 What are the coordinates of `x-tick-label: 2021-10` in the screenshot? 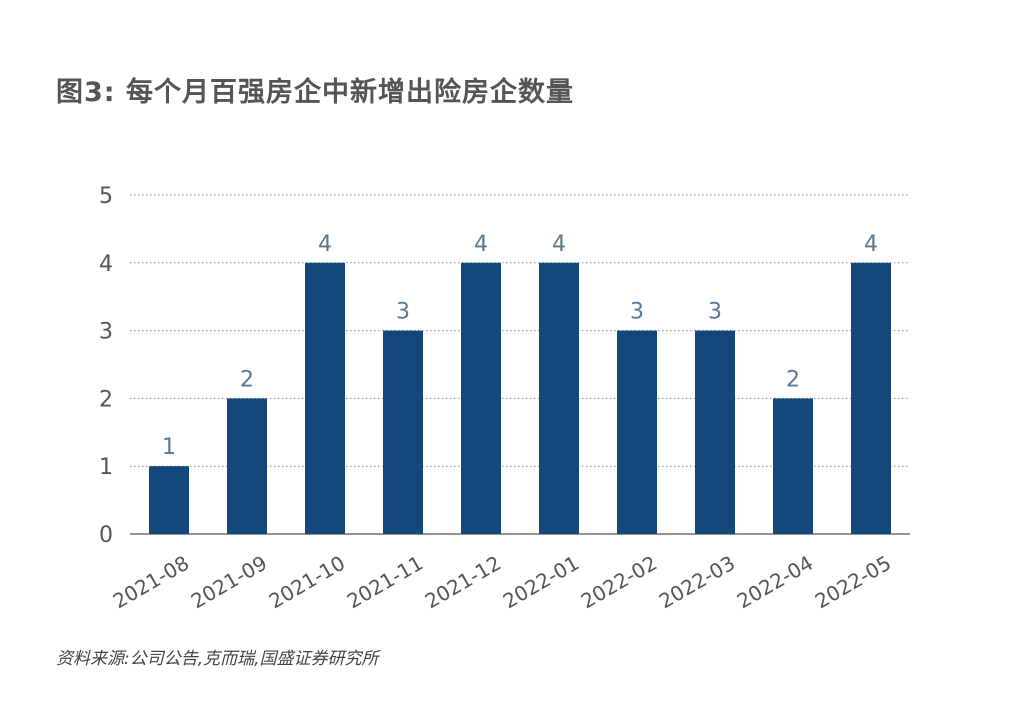 It's located at (307, 582).